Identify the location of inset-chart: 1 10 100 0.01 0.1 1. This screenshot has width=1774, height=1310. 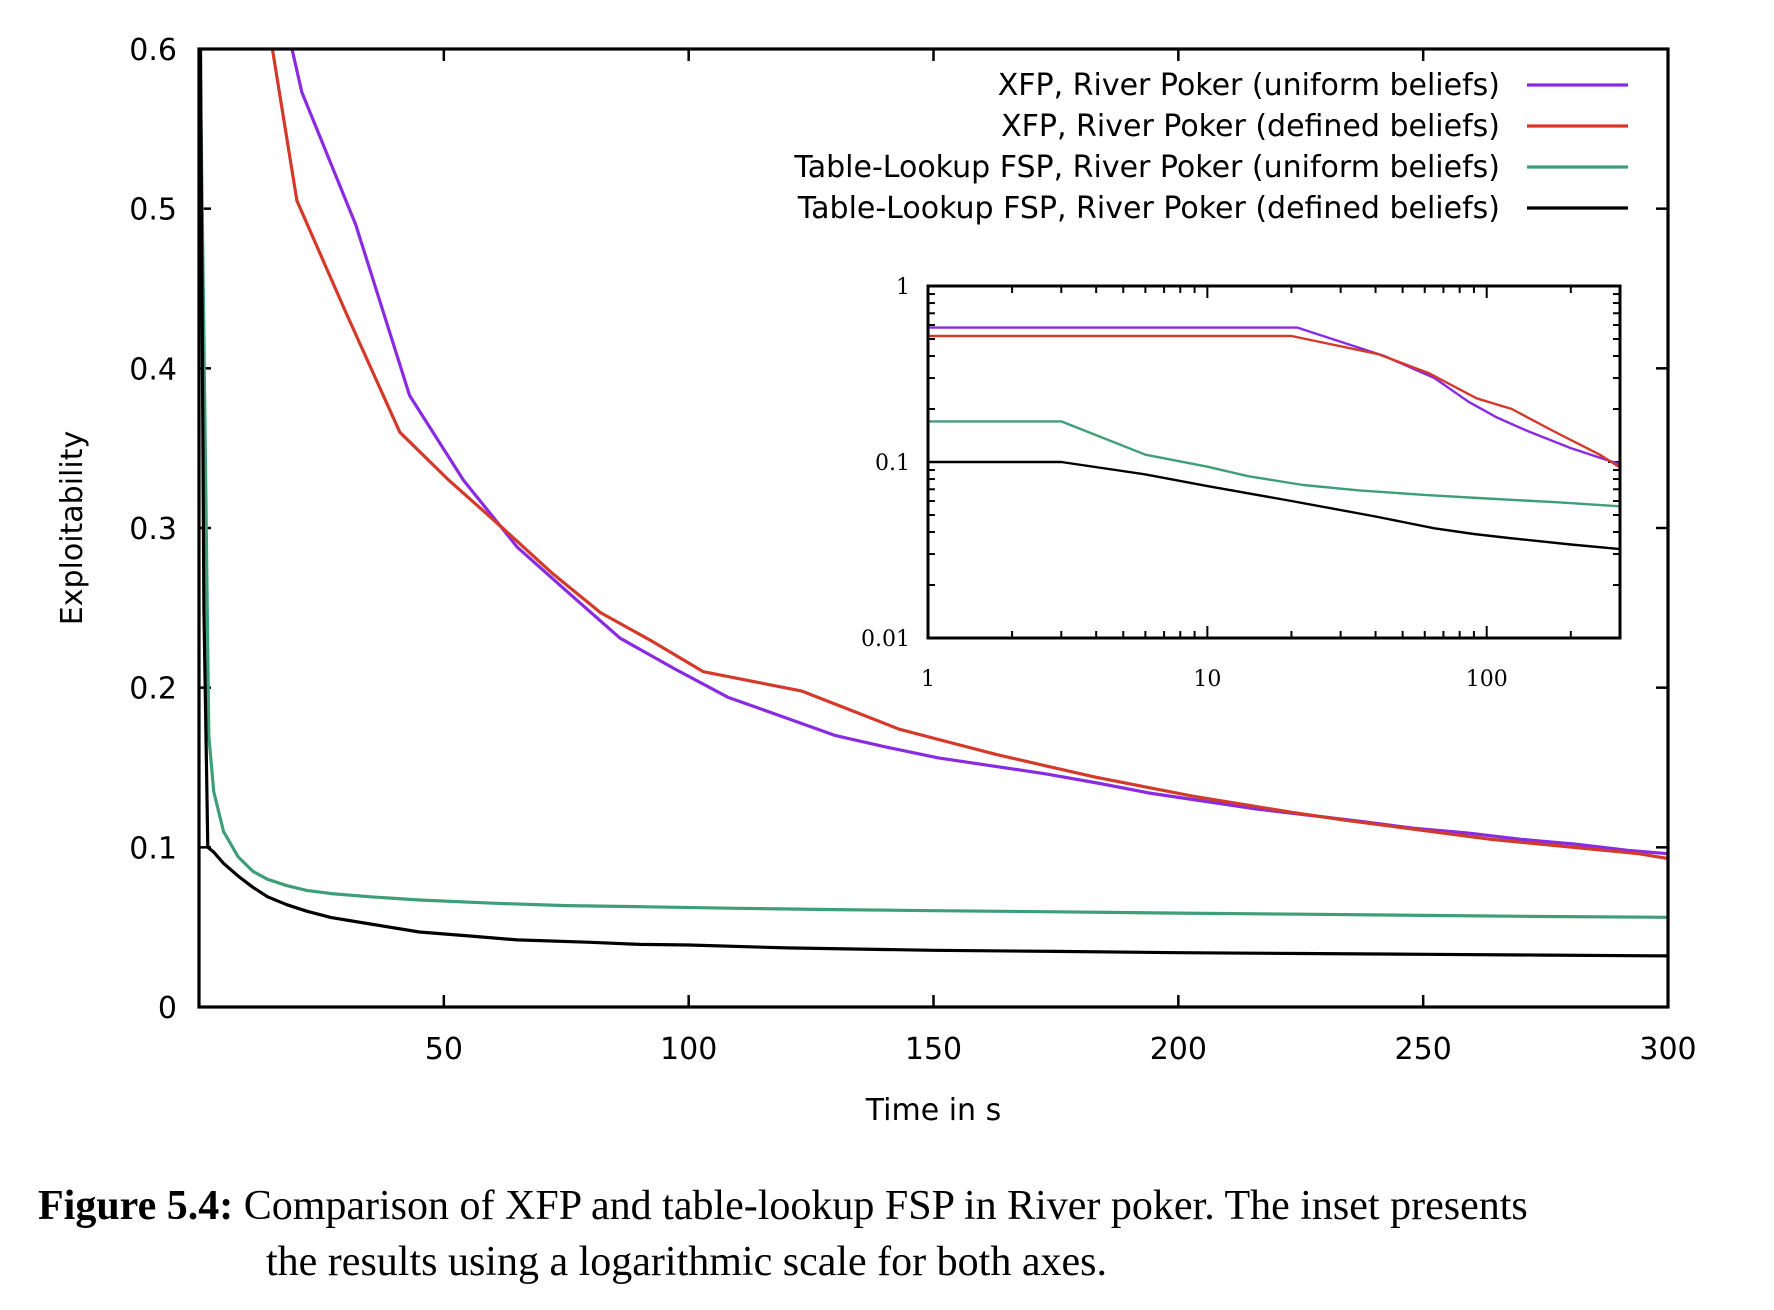
(1241, 483).